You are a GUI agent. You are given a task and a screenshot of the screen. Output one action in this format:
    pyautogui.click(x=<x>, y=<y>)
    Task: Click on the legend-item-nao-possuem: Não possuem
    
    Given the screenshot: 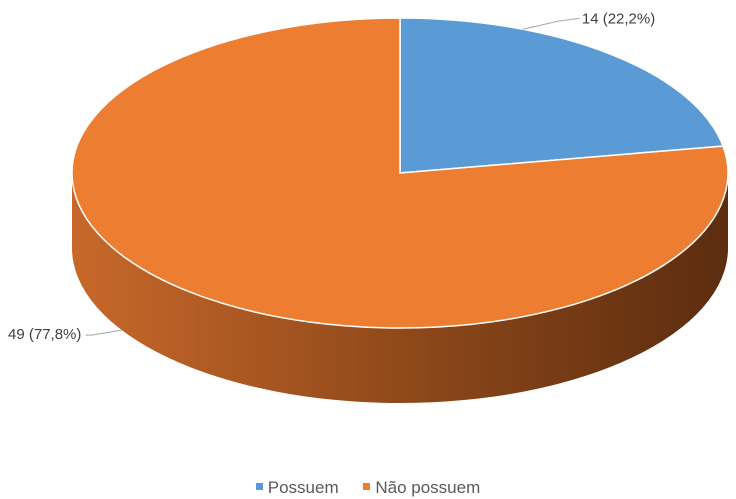 What is the action you would take?
    pyautogui.click(x=421, y=488)
    